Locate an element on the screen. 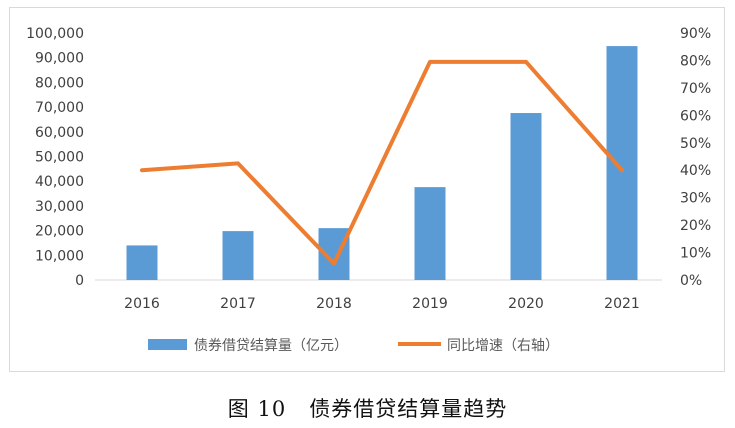 Image resolution: width=735 pixels, height=428 pixels. legend-bar-swatch is located at coordinates (167, 344).